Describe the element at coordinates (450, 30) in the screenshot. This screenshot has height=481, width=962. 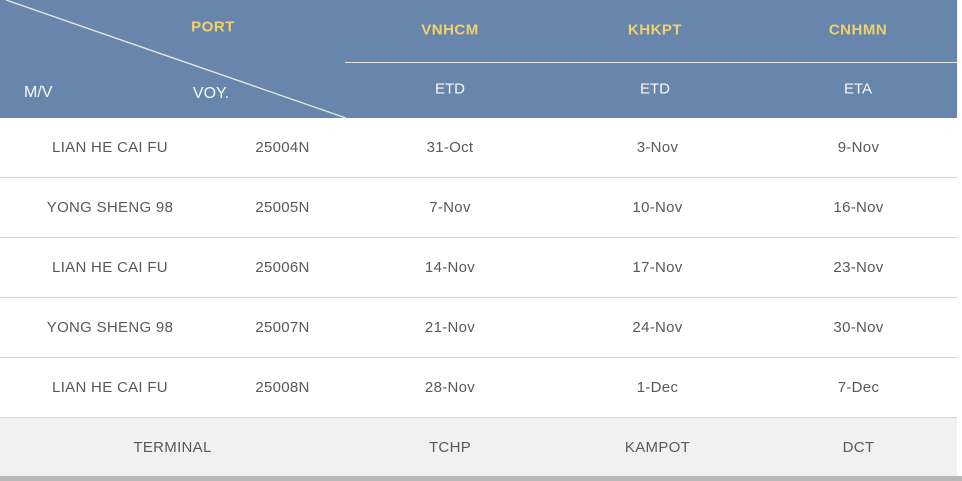
I see `port-header-vnhcm: VNHCM` at that location.